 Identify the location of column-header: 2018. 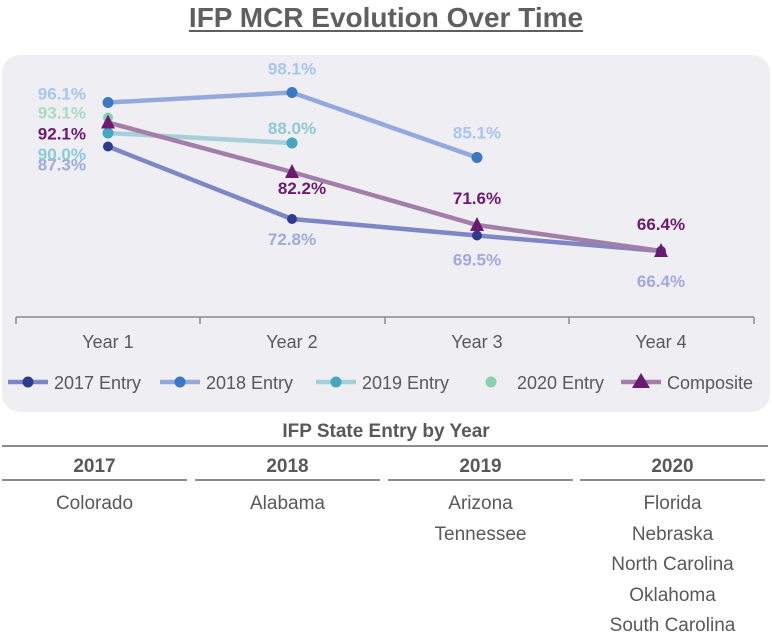
(287, 466).